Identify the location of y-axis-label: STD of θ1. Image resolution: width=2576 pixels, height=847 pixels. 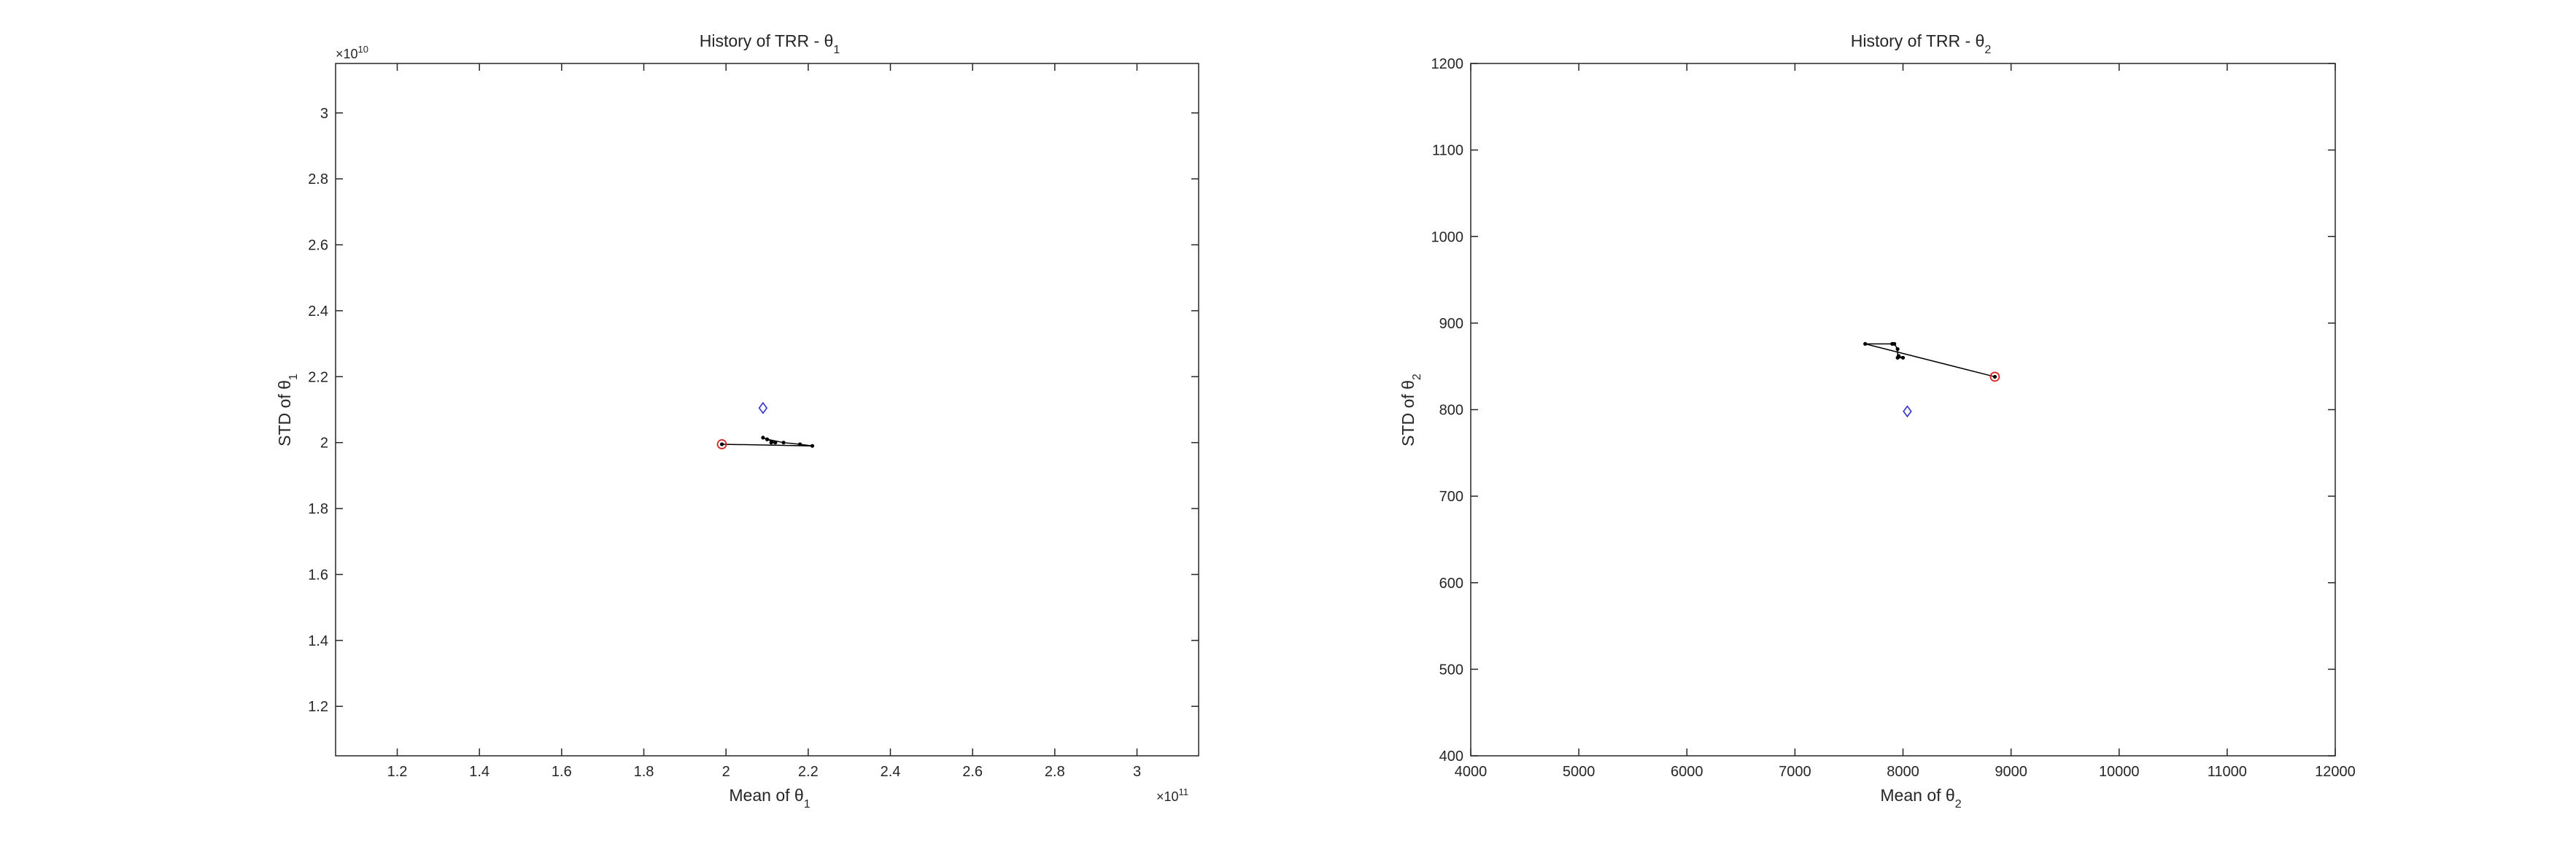
(287, 410).